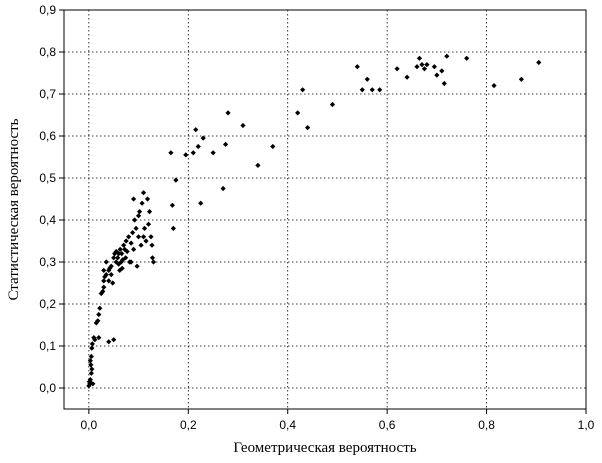  What do you see at coordinates (47, 388) in the screenshot?
I see `y-tick-label: 0,0` at bounding box center [47, 388].